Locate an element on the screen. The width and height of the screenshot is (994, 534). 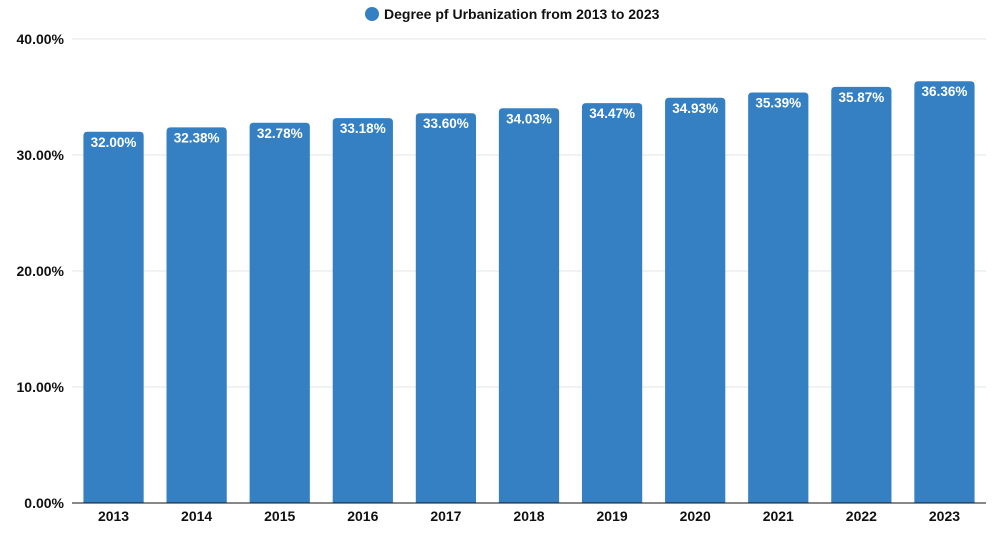
y-tick-label: 20.00% is located at coordinates (41, 271).